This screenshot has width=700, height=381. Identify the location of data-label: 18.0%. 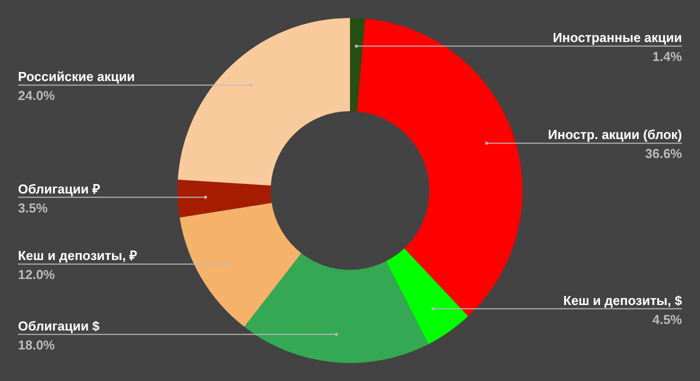
(37, 344).